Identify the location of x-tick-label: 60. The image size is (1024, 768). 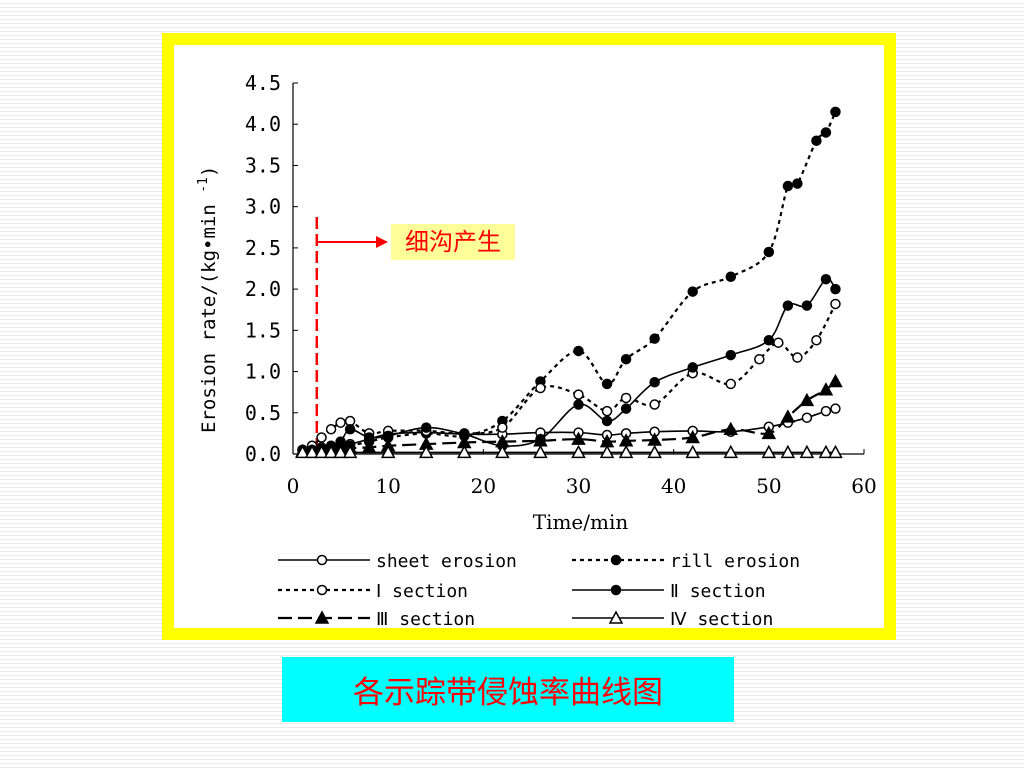
(863, 486).